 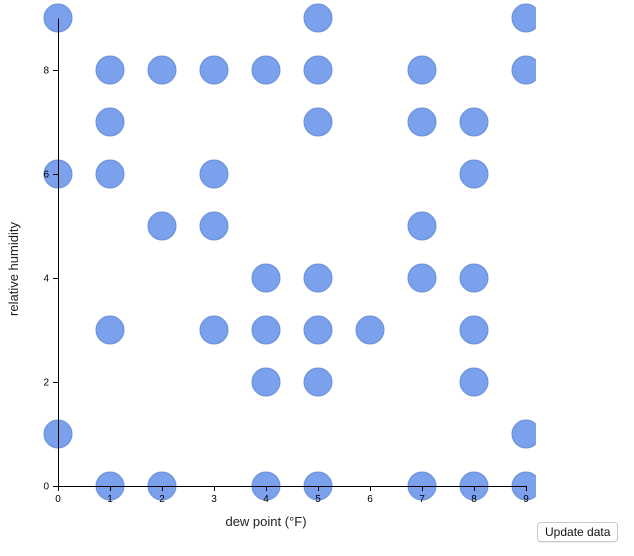 I want to click on x-tick-label: 1, so click(x=110, y=499).